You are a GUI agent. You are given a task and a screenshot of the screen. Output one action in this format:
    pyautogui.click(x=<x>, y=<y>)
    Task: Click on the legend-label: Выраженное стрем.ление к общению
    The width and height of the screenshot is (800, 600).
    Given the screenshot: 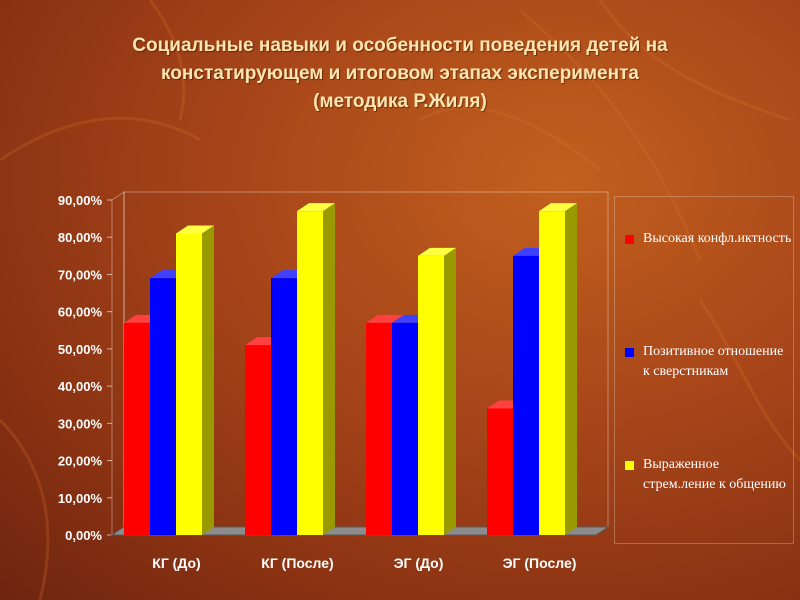 What is the action you would take?
    pyautogui.click(x=714, y=474)
    